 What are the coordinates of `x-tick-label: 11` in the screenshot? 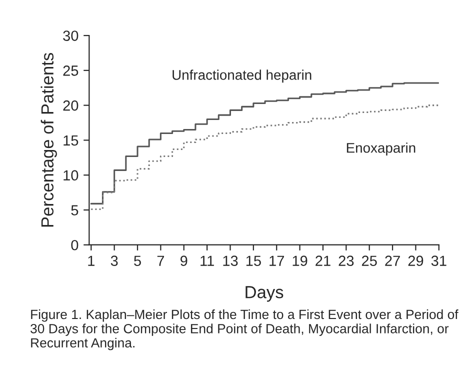 It's located at (207, 261).